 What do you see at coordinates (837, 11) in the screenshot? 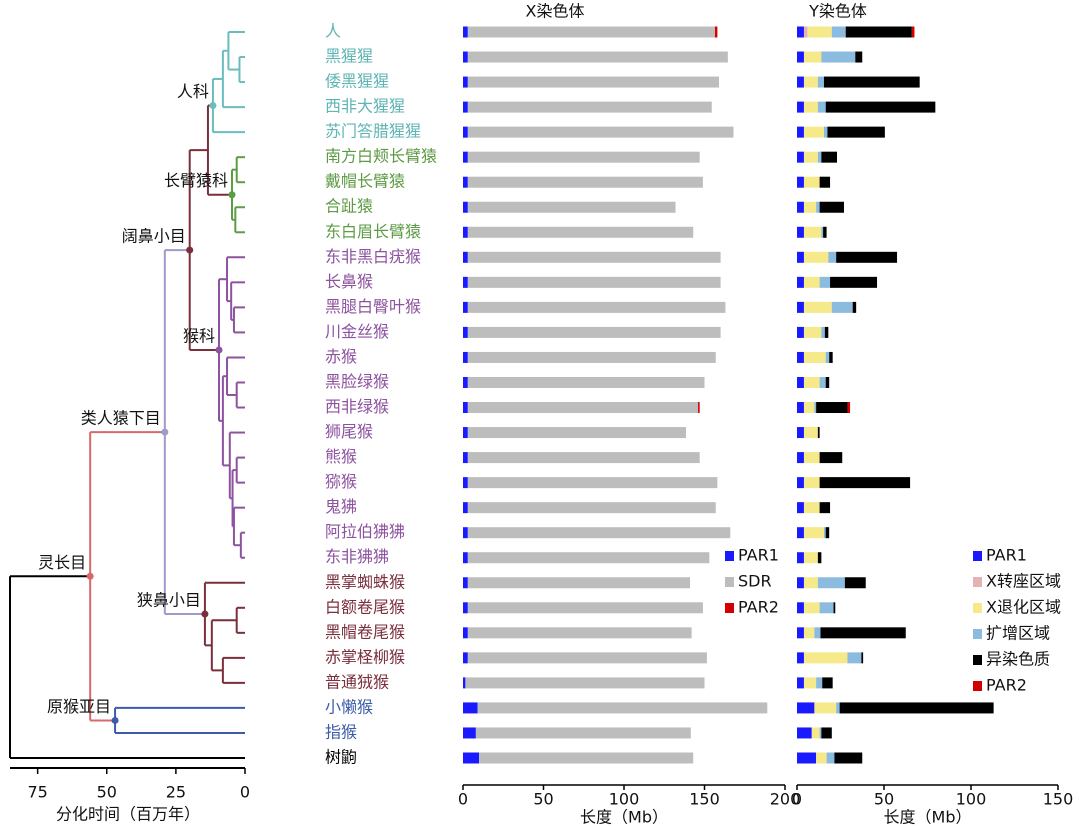
I see `chart-title: Y染色体` at bounding box center [837, 11].